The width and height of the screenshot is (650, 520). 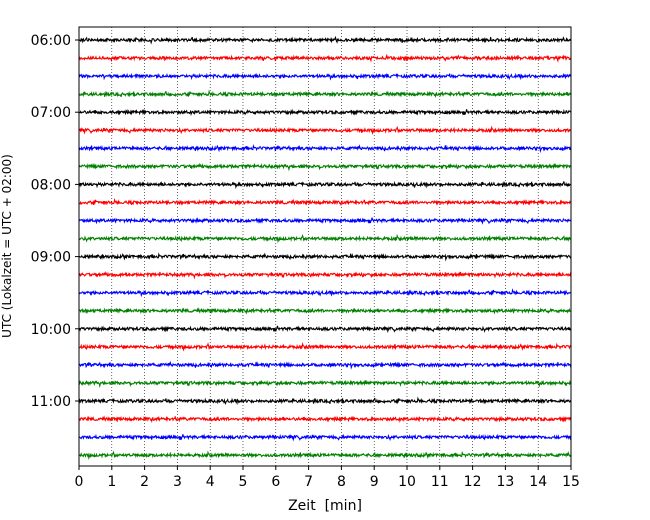 I want to click on y-tick-label: 08:00, so click(x=51, y=185).